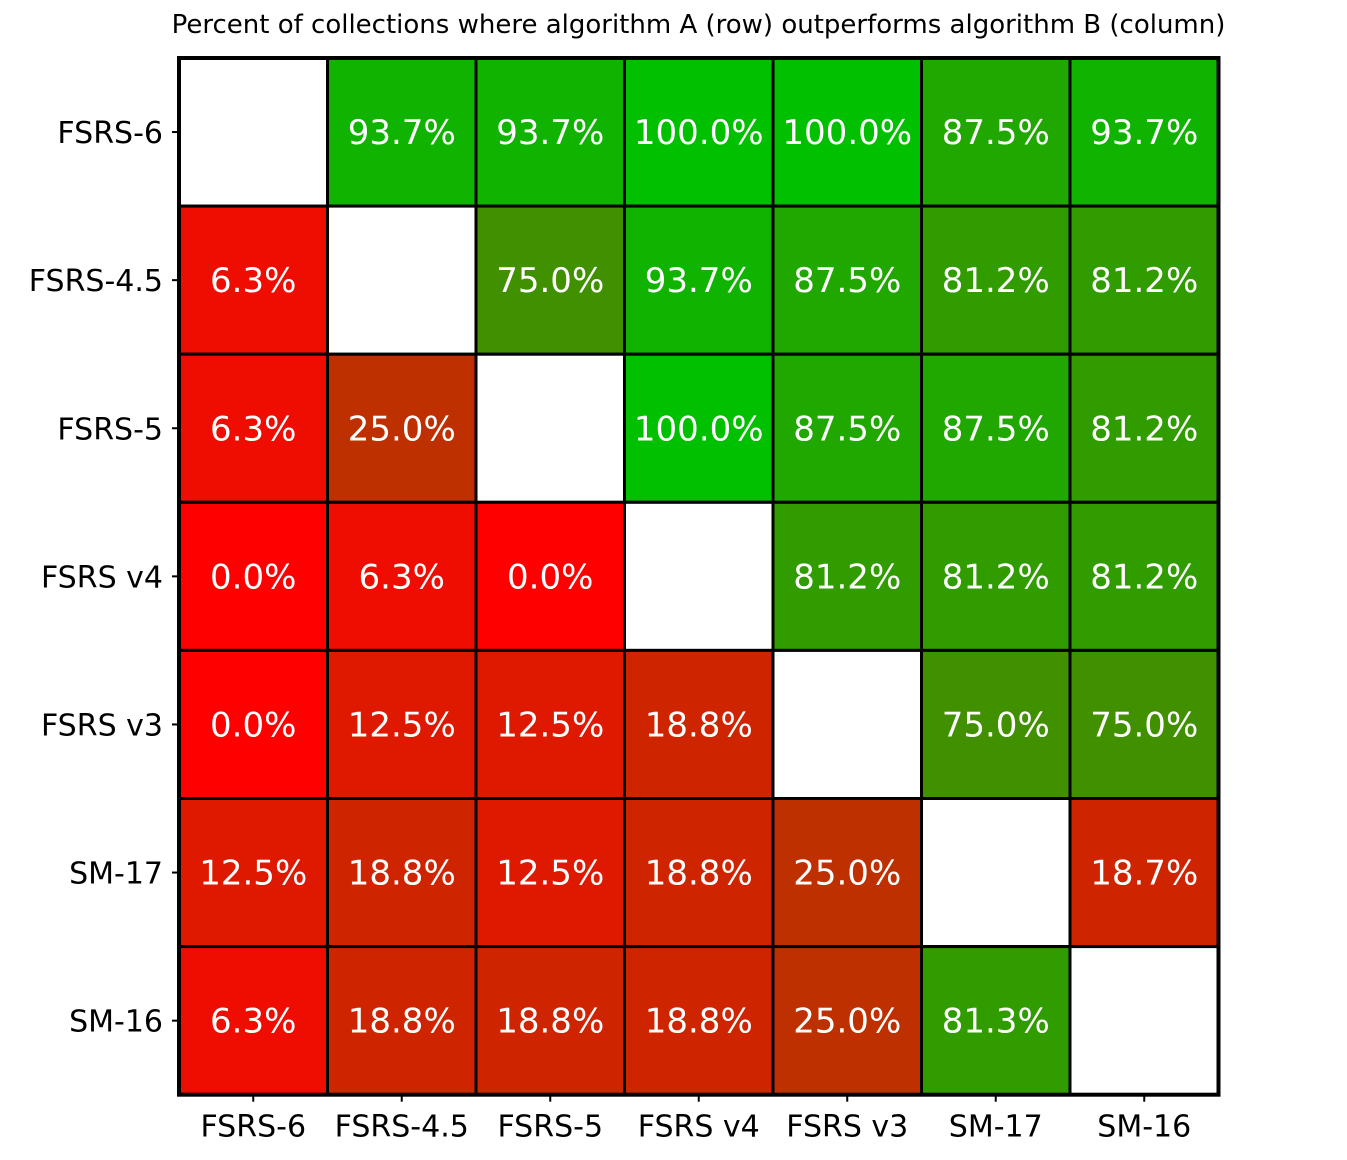 This screenshot has width=1347, height=1160. Describe the element at coordinates (102, 725) in the screenshot. I see `y-tick-label: FSRS v3` at that location.